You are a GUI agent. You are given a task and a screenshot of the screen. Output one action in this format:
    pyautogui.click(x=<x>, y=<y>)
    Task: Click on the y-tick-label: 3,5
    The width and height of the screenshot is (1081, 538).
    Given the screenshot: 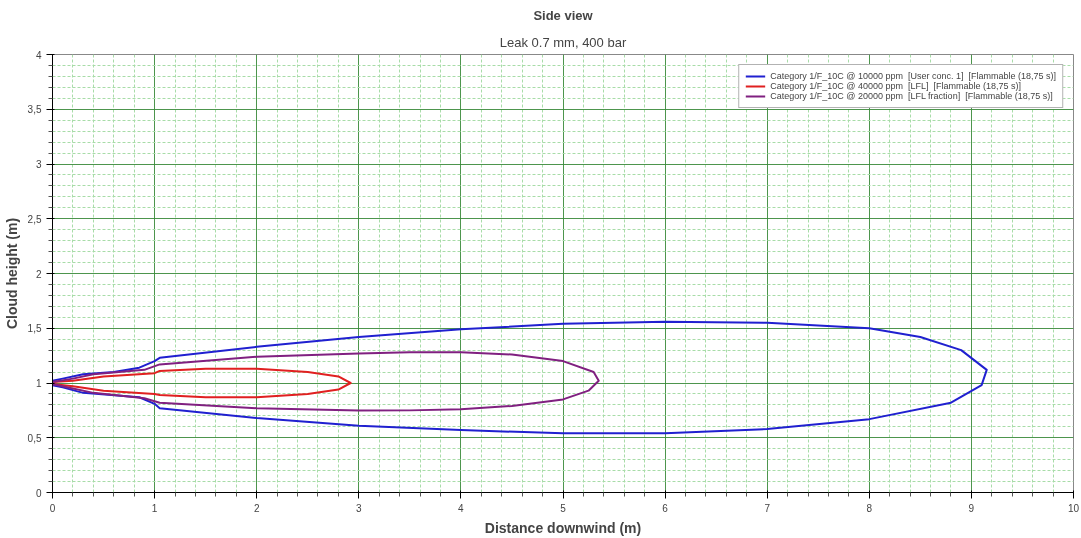 What is the action you would take?
    pyautogui.click(x=34, y=110)
    